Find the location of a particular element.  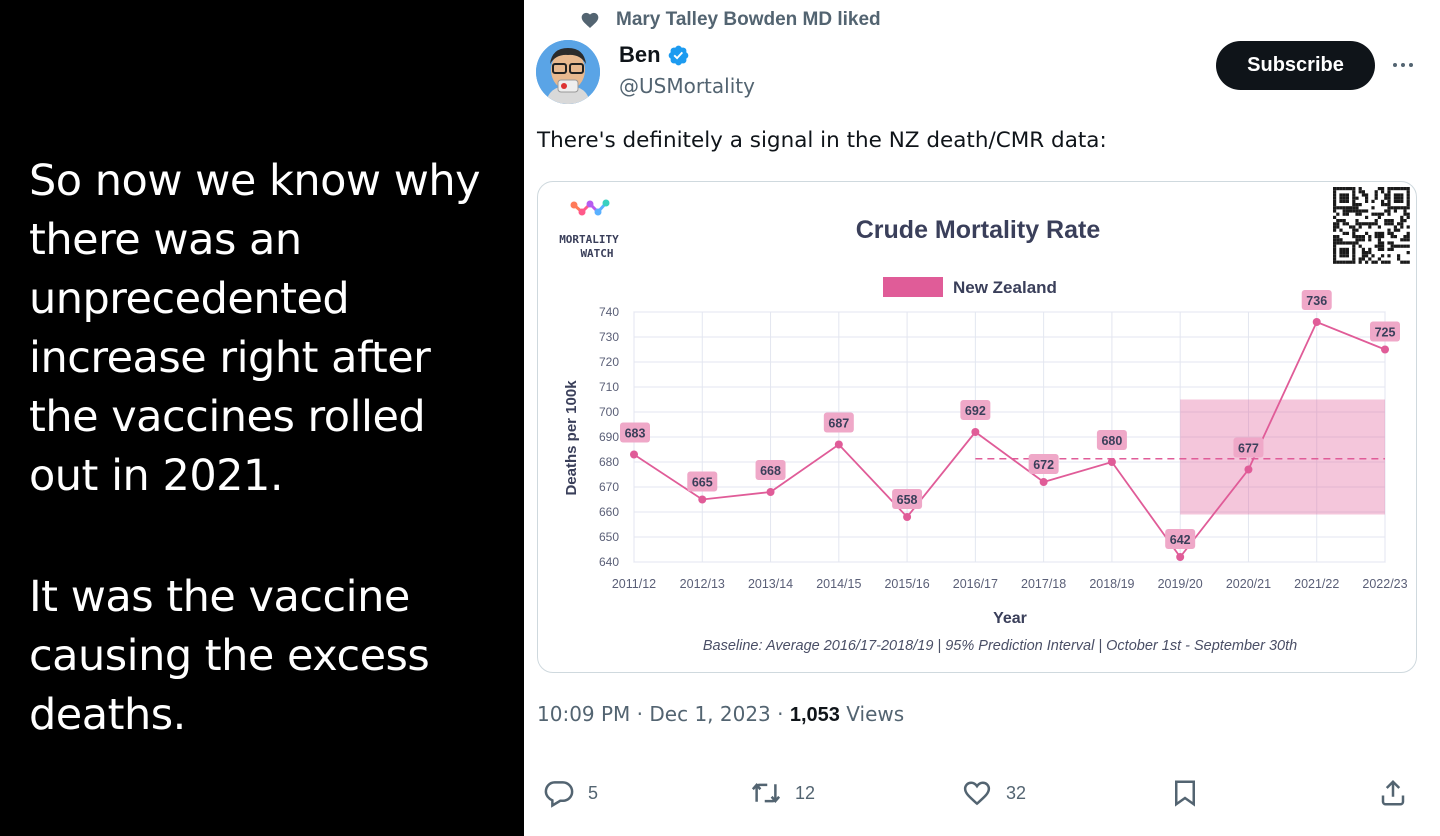

data-label: 677 is located at coordinates (1248, 449).